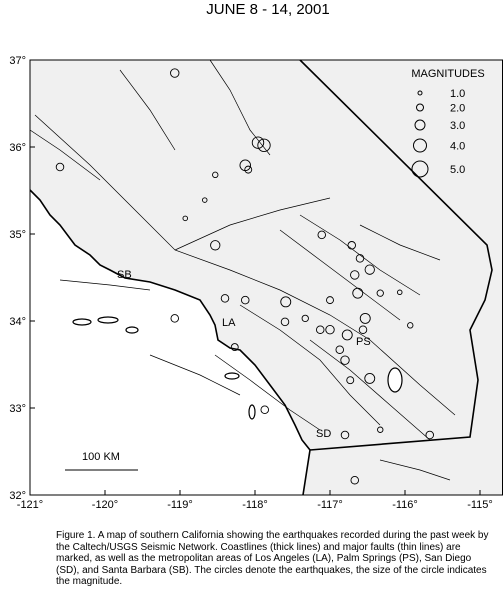  Describe the element at coordinates (229, 323) in the screenshot. I see `city-label: LA` at that location.